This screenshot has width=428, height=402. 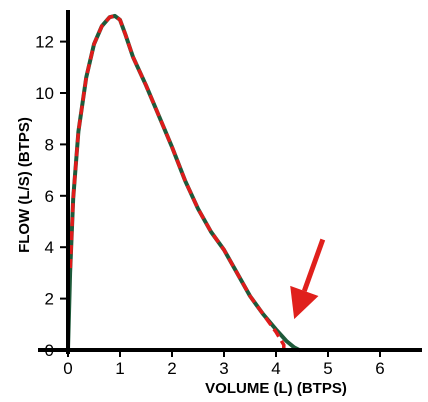 I want to click on x-tick-label: 2, so click(x=171, y=368).